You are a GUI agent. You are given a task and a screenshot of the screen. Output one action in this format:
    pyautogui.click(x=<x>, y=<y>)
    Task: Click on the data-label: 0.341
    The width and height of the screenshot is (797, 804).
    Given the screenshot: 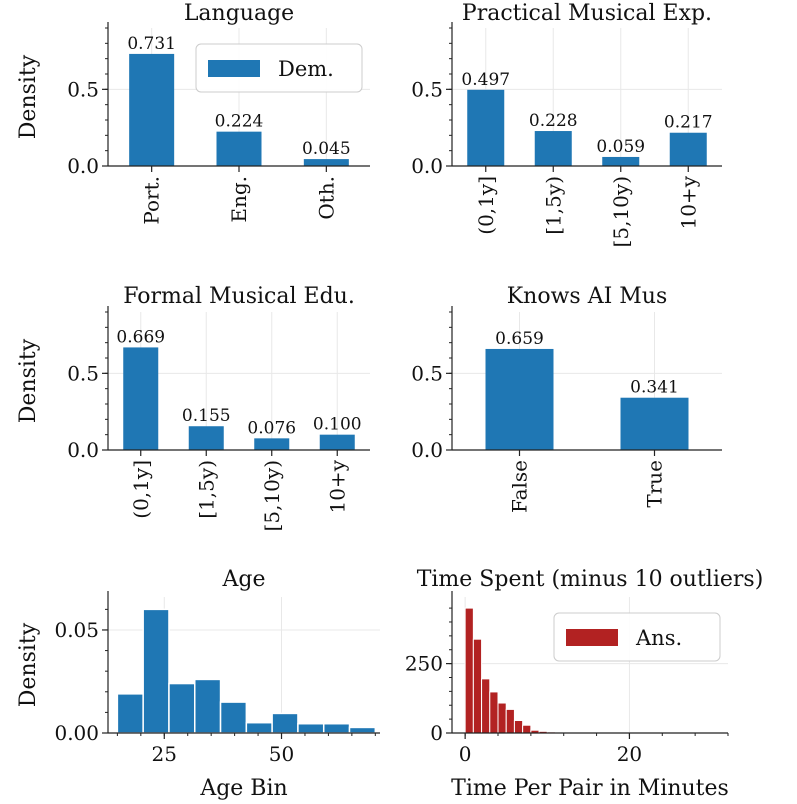 What is the action you would take?
    pyautogui.click(x=654, y=388)
    